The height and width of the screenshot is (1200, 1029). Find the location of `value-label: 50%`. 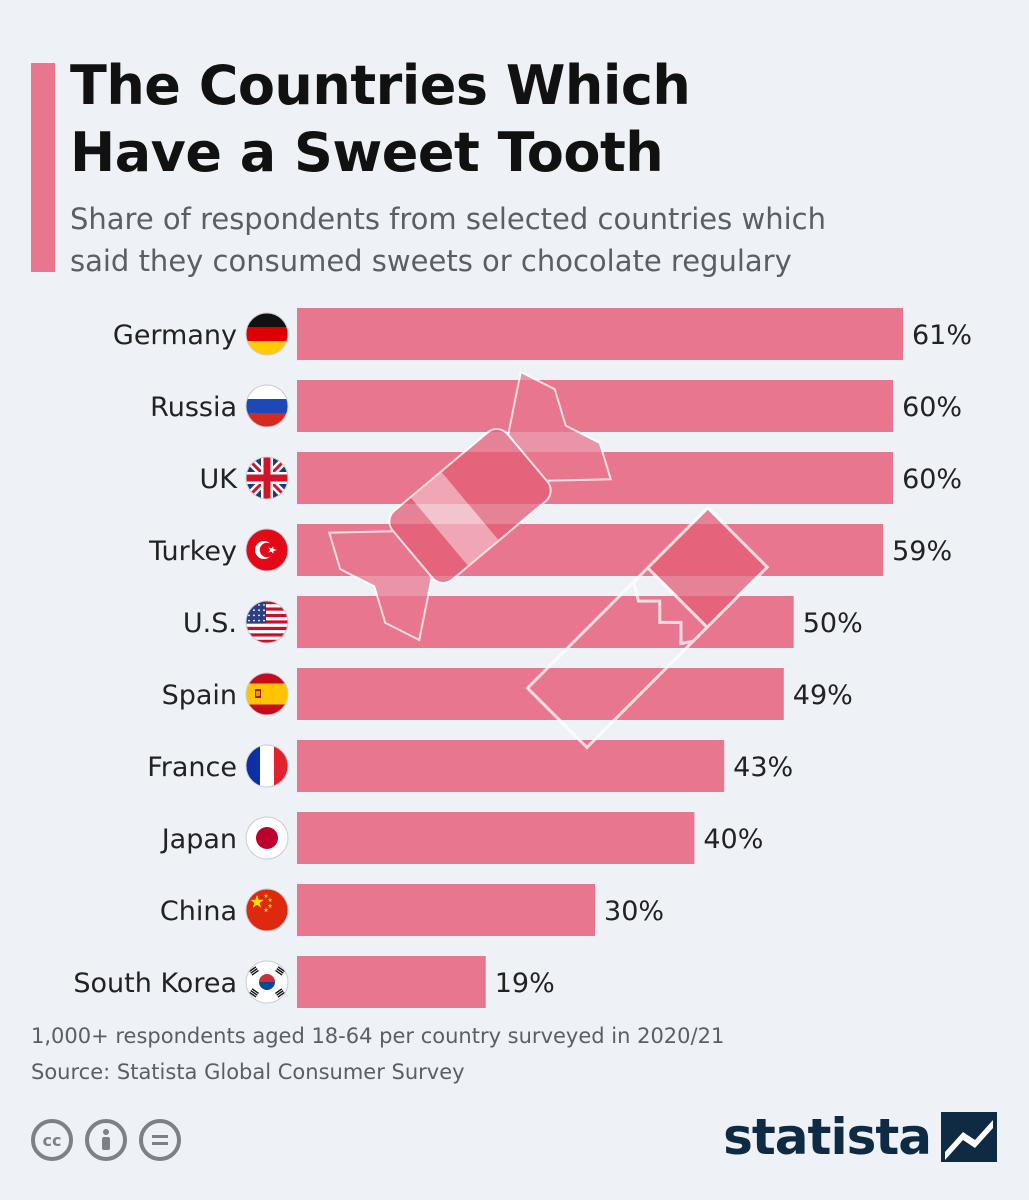

value-label: 50% is located at coordinates (833, 623).